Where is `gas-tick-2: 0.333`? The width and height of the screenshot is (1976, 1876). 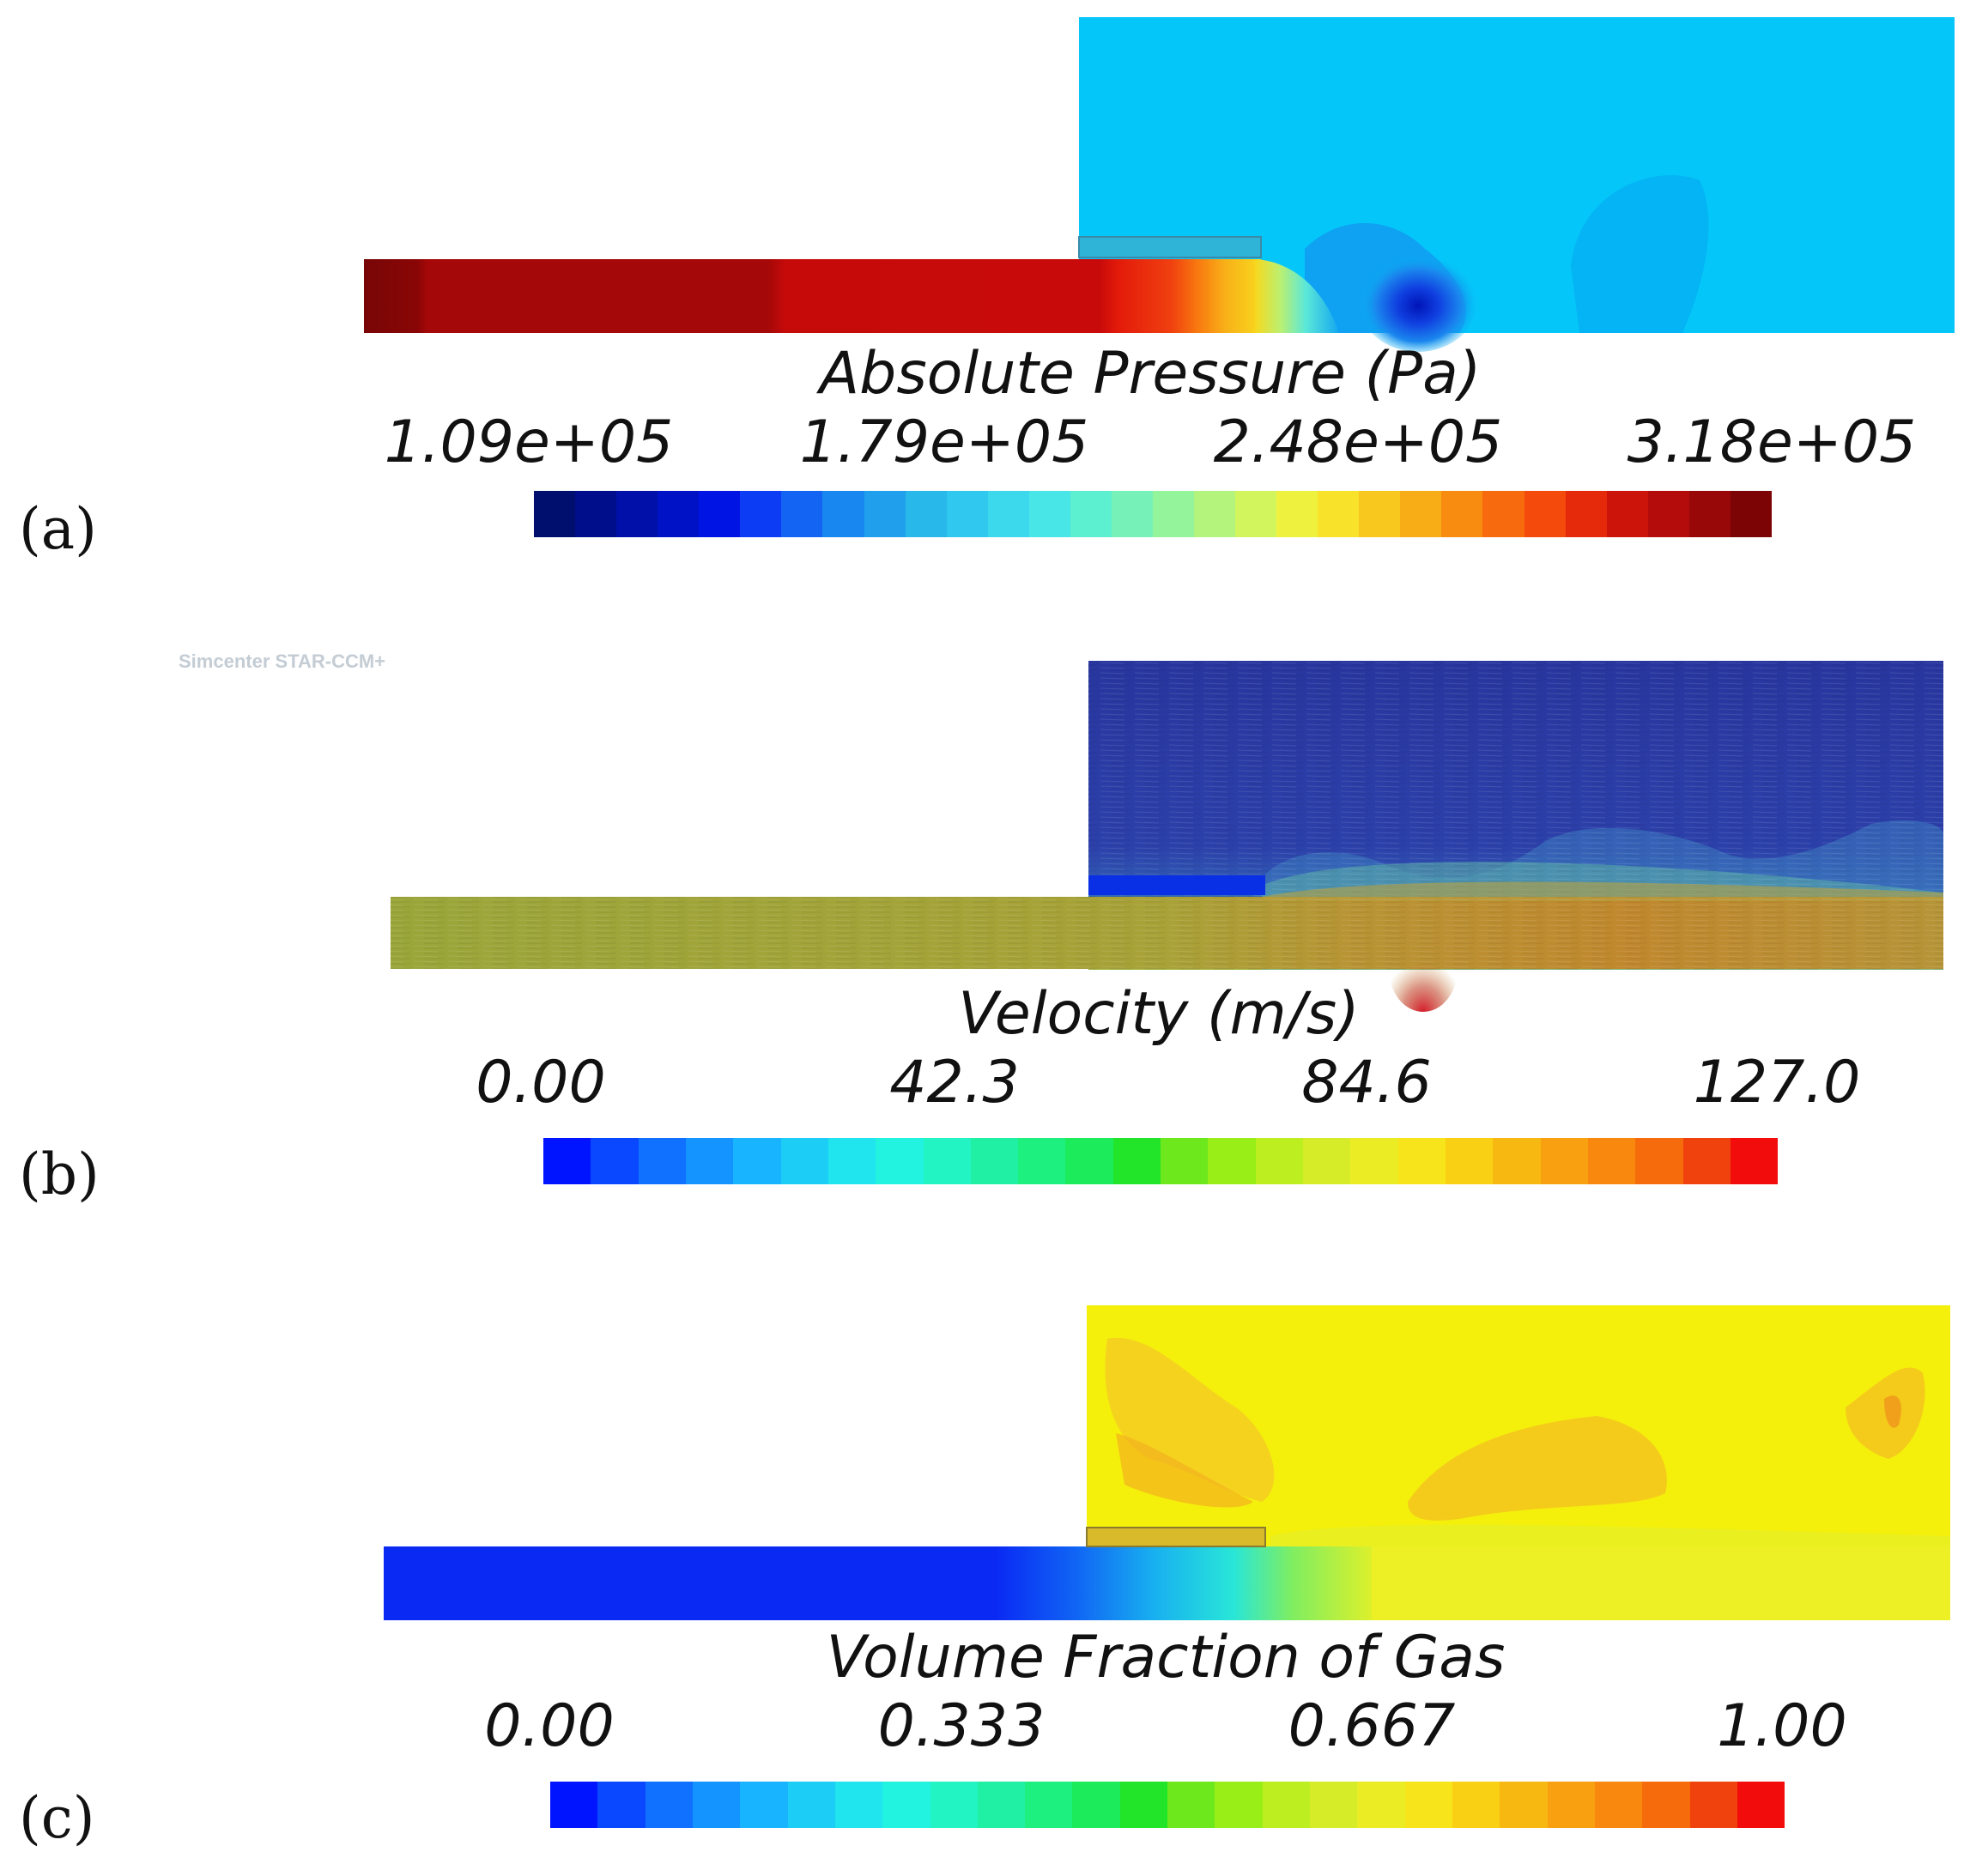
gas-tick-2: 0.333 is located at coordinates (961, 1726).